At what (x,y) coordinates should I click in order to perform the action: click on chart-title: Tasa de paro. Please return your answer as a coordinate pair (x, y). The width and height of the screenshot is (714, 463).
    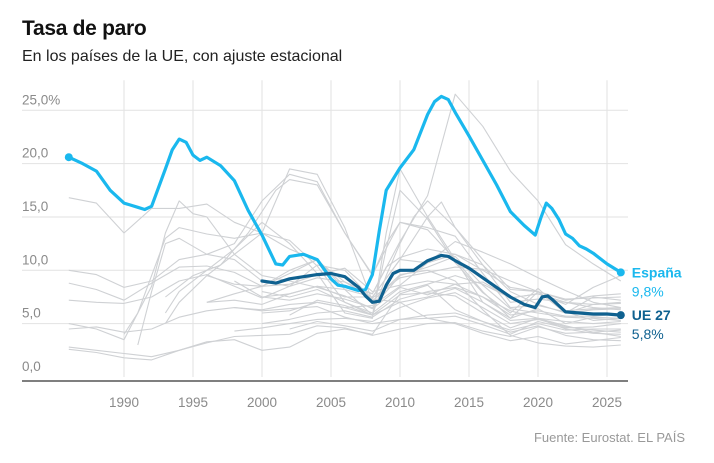
    Looking at the image, I should click on (84, 28).